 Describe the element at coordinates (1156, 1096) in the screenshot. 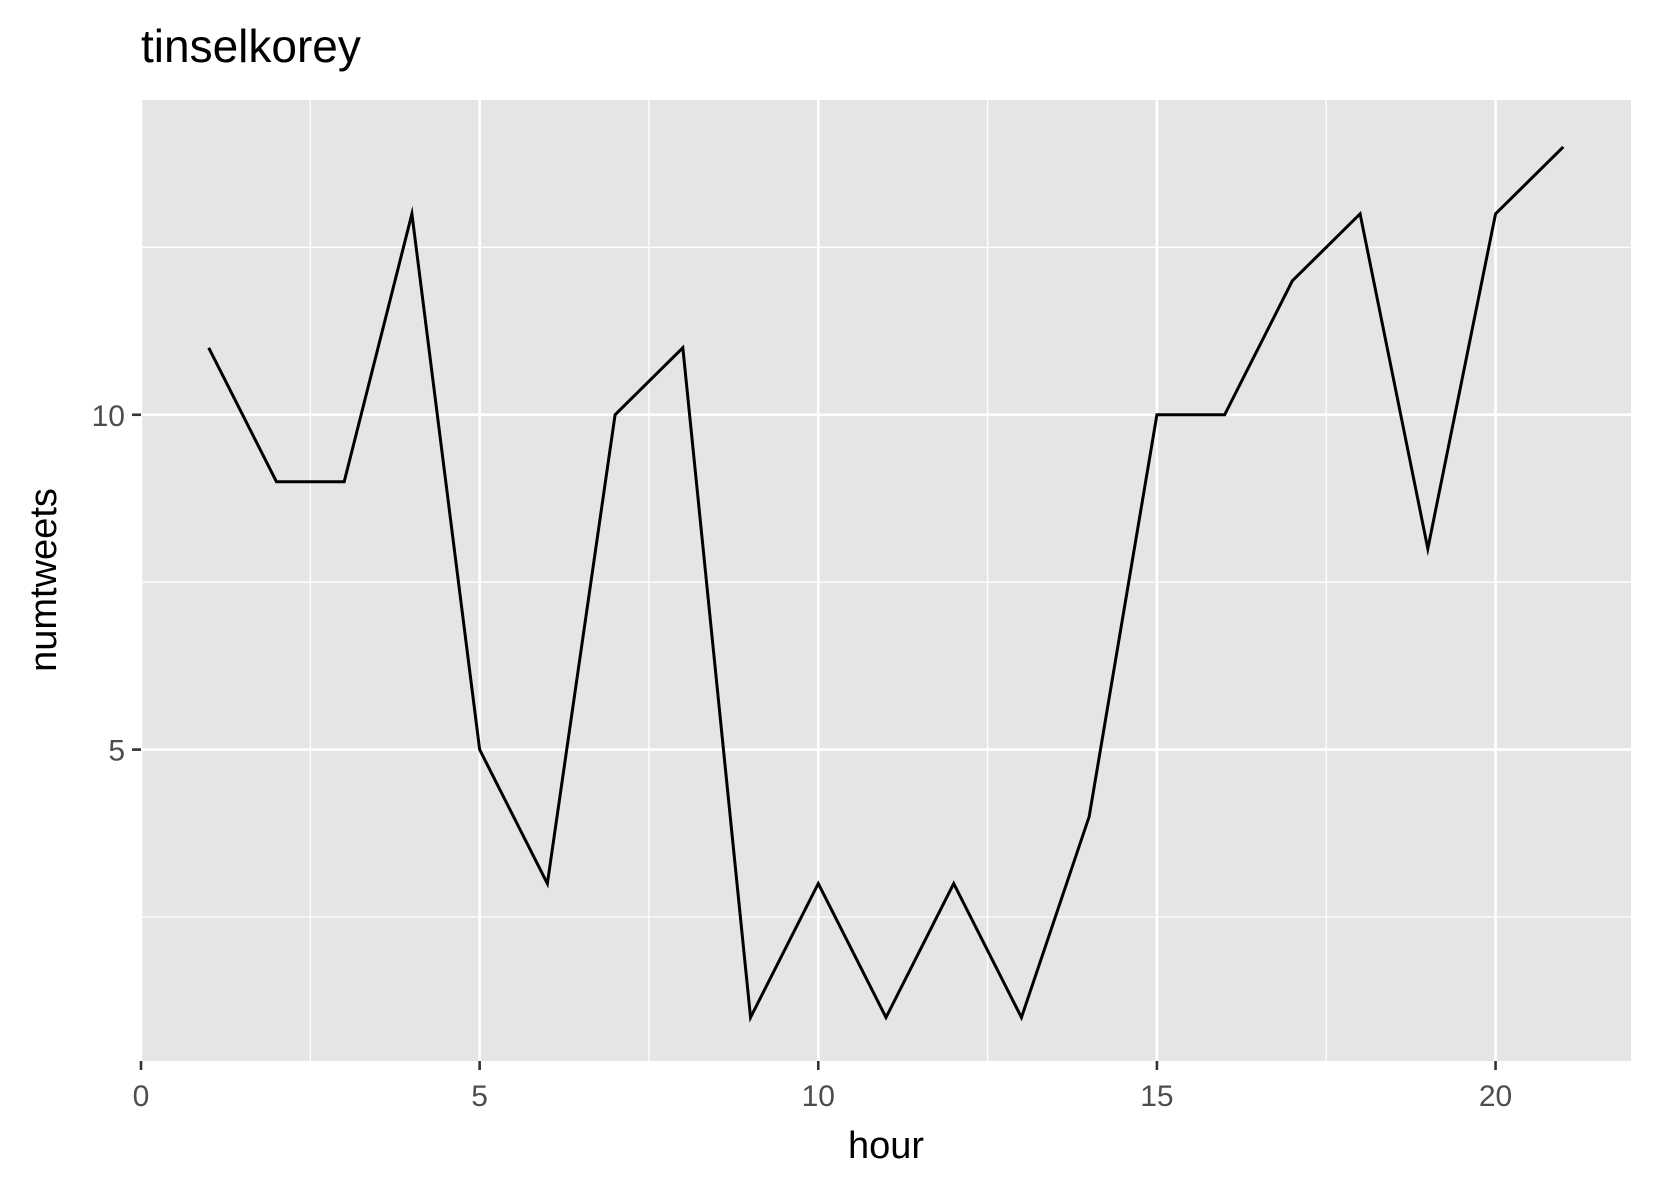

I see `x-tick-label-3: 15` at that location.